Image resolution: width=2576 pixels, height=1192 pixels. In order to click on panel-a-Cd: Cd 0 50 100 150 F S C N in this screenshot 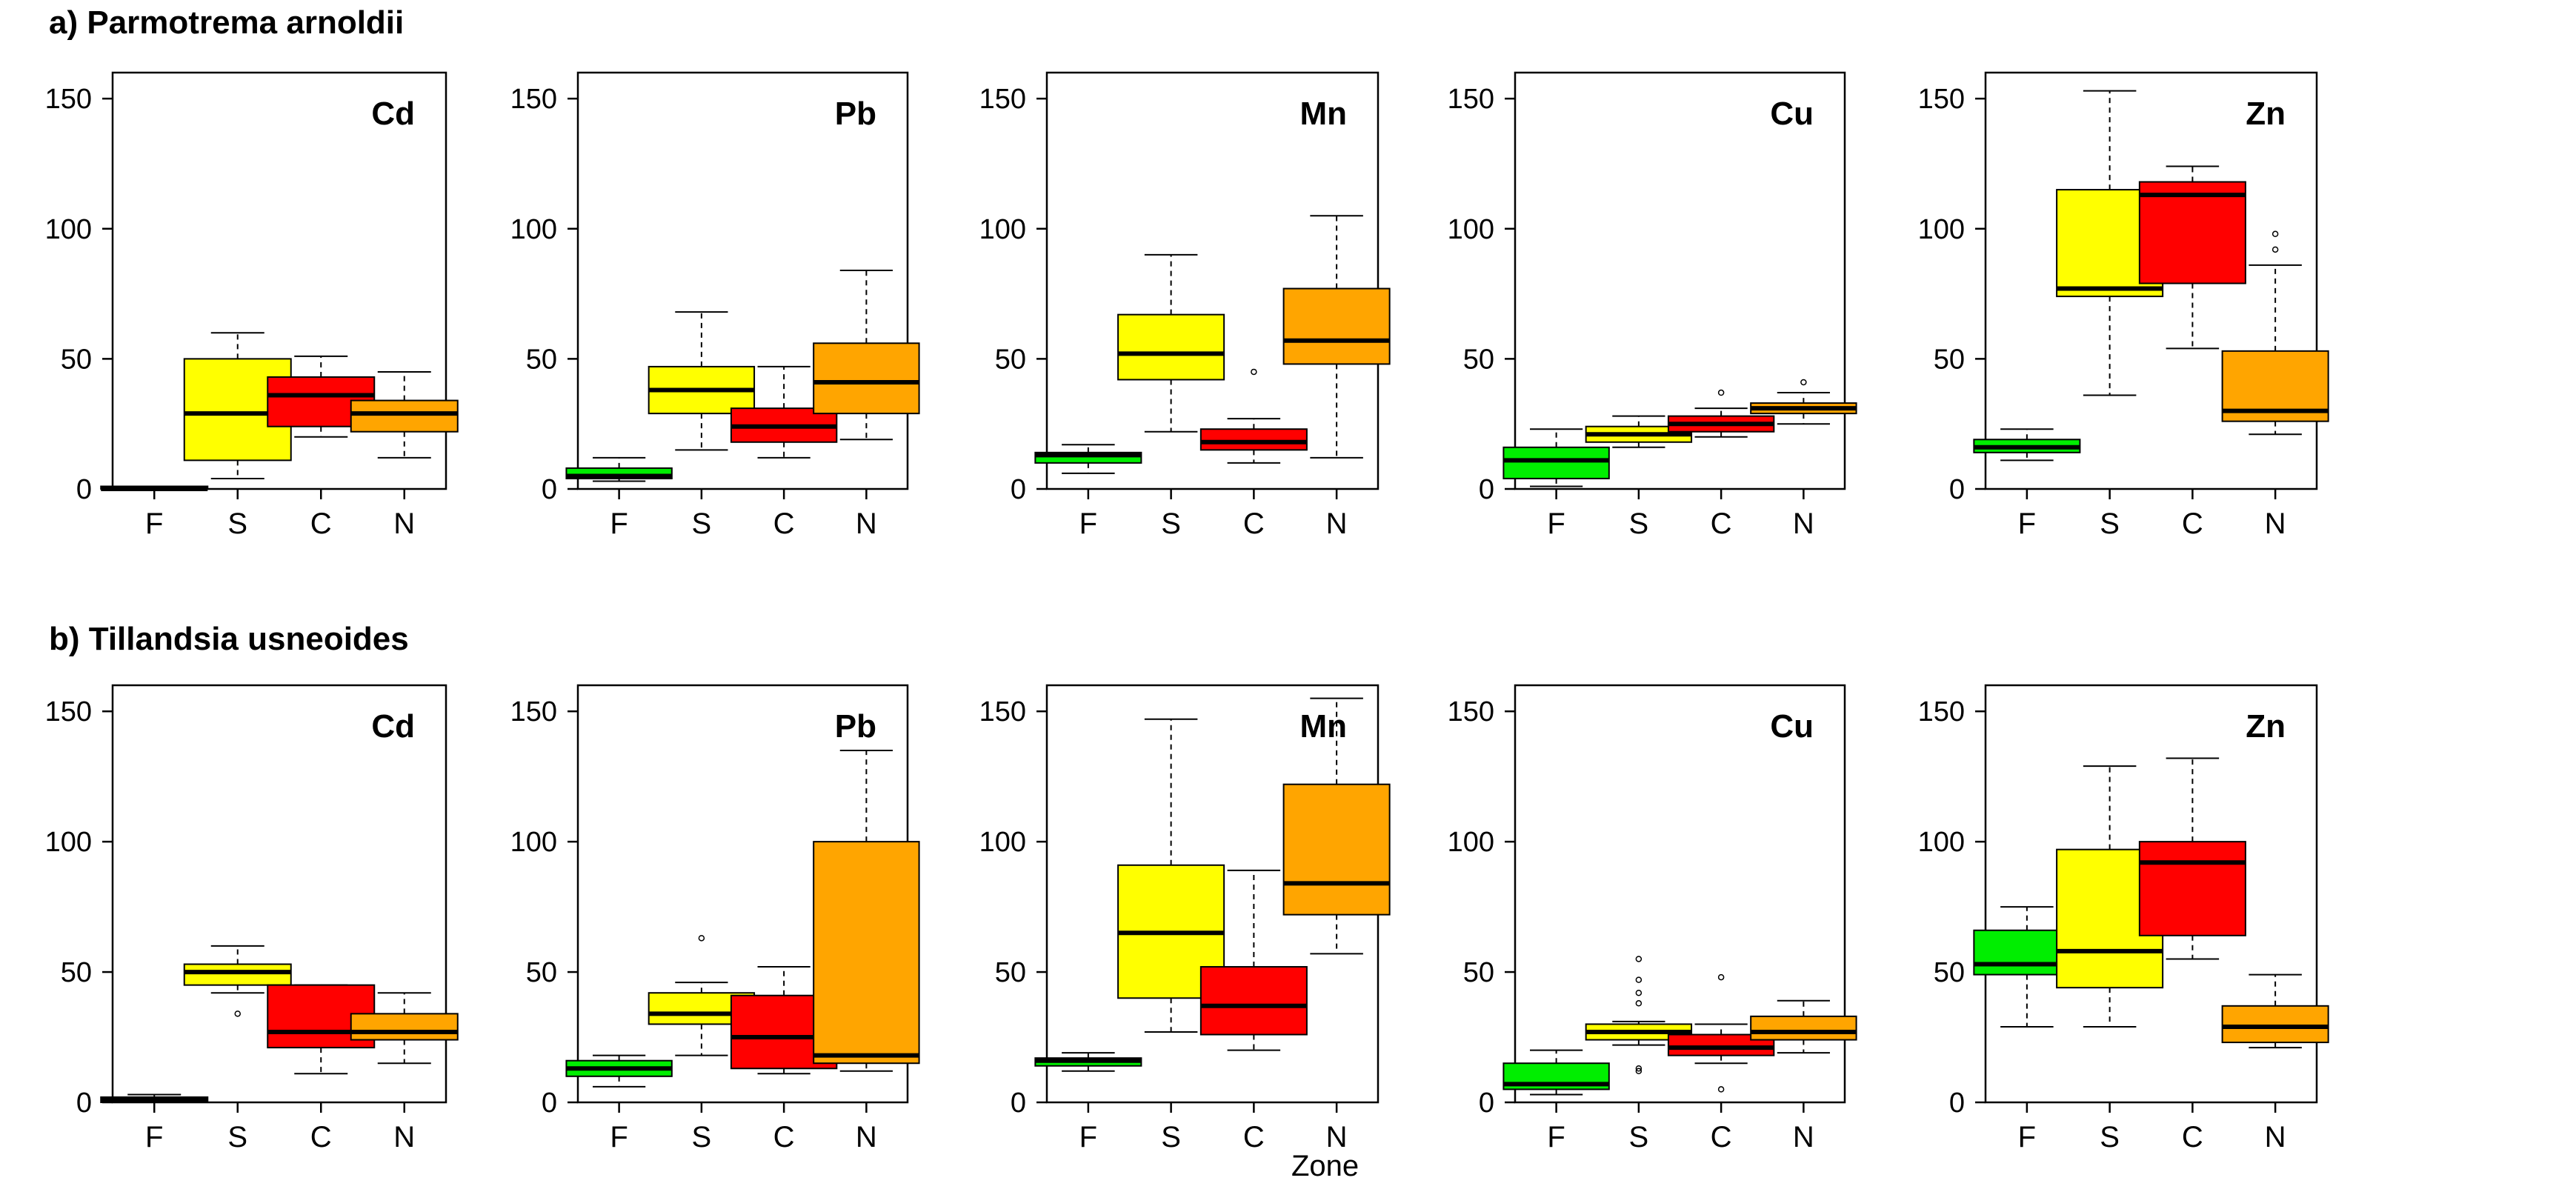, I will do `click(252, 305)`.